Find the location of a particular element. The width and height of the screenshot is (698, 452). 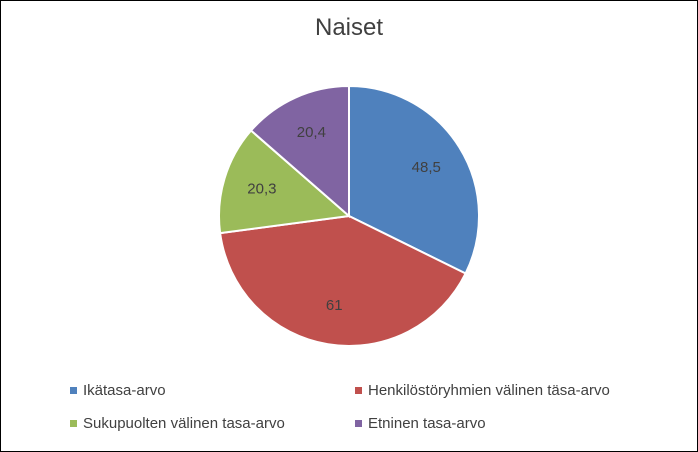

pie-data-label-2: 20,3 is located at coordinates (261, 189).